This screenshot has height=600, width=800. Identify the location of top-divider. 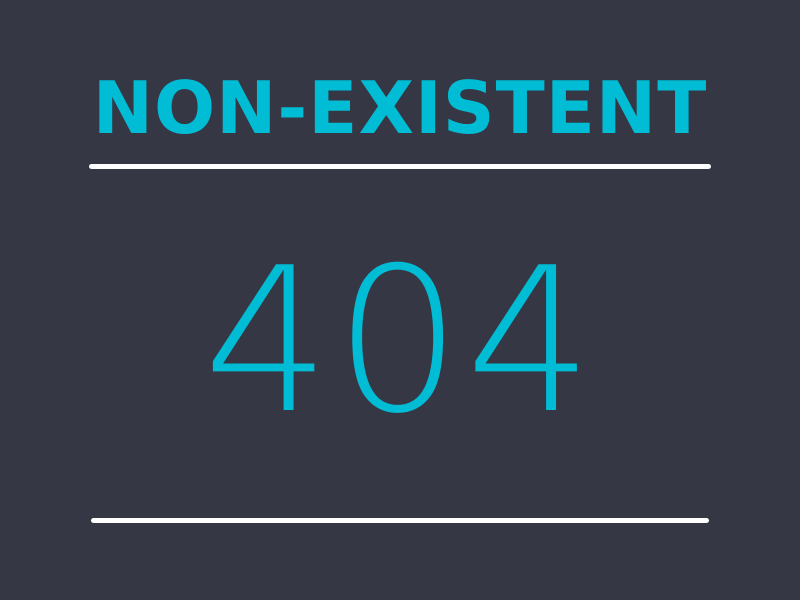
(400, 166).